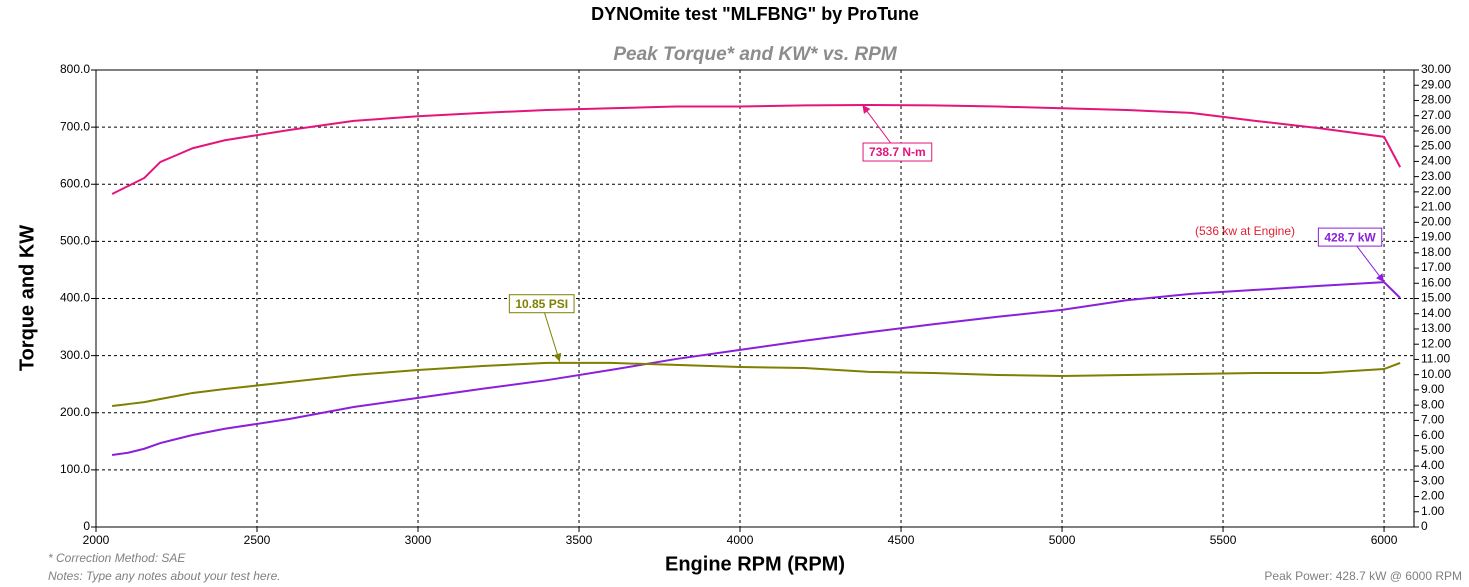 This screenshot has height=587, width=1469. Describe the element at coordinates (75, 469) in the screenshot. I see `y-tick-label: 100.0` at that location.